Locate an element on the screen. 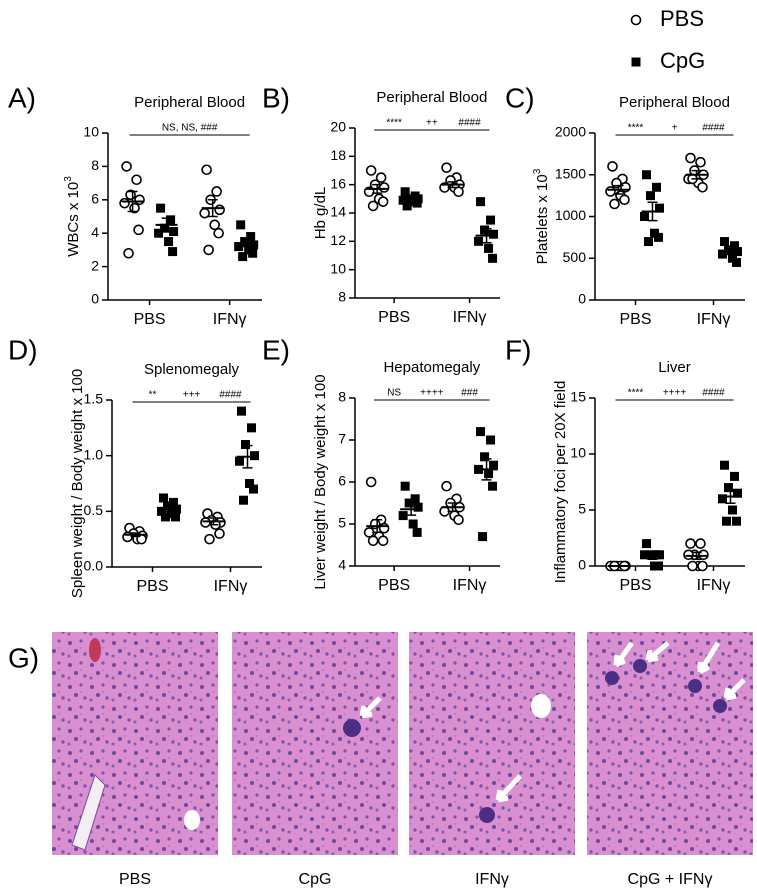 The height and width of the screenshot is (895, 757). panel-label: B) is located at coordinates (276, 97).